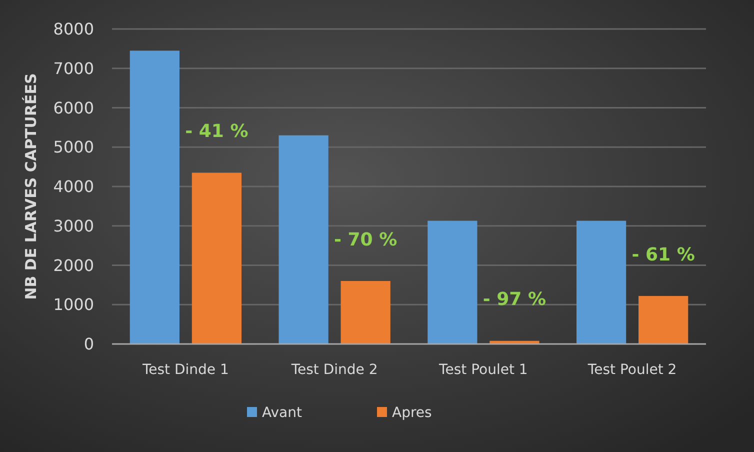 Image resolution: width=754 pixels, height=452 pixels. Describe the element at coordinates (334, 370) in the screenshot. I see `x-tick-label: Test Dinde 2` at that location.